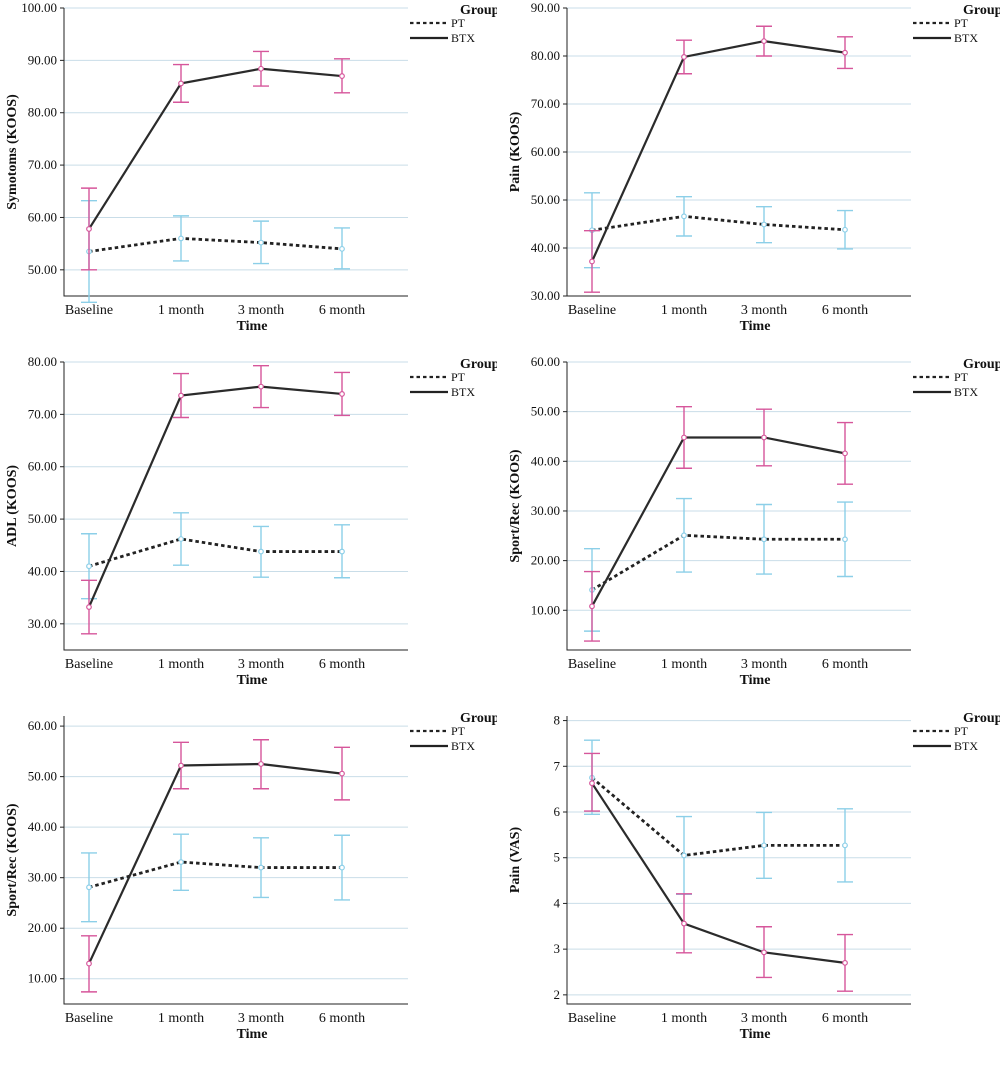  Describe the element at coordinates (12, 152) in the screenshot. I see `y-axis-title: Symotoms (KOOS)` at that location.